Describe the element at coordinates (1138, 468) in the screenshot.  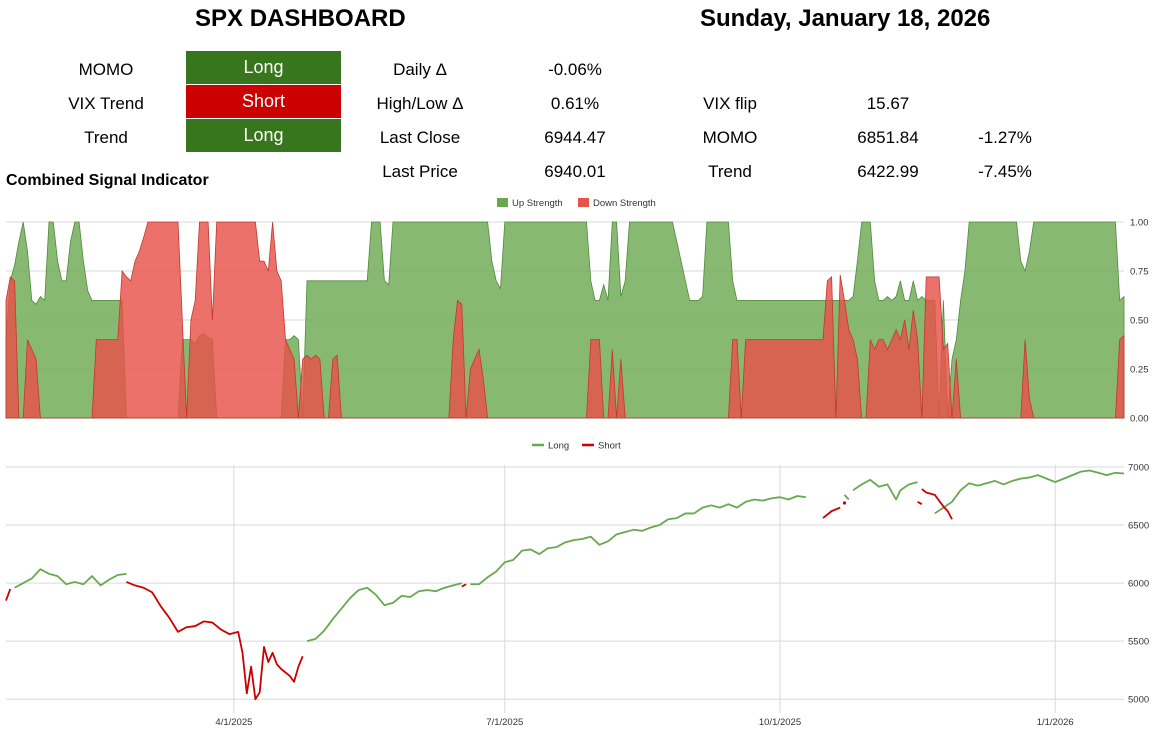
I see `y-tick-label: 7000` at that location.